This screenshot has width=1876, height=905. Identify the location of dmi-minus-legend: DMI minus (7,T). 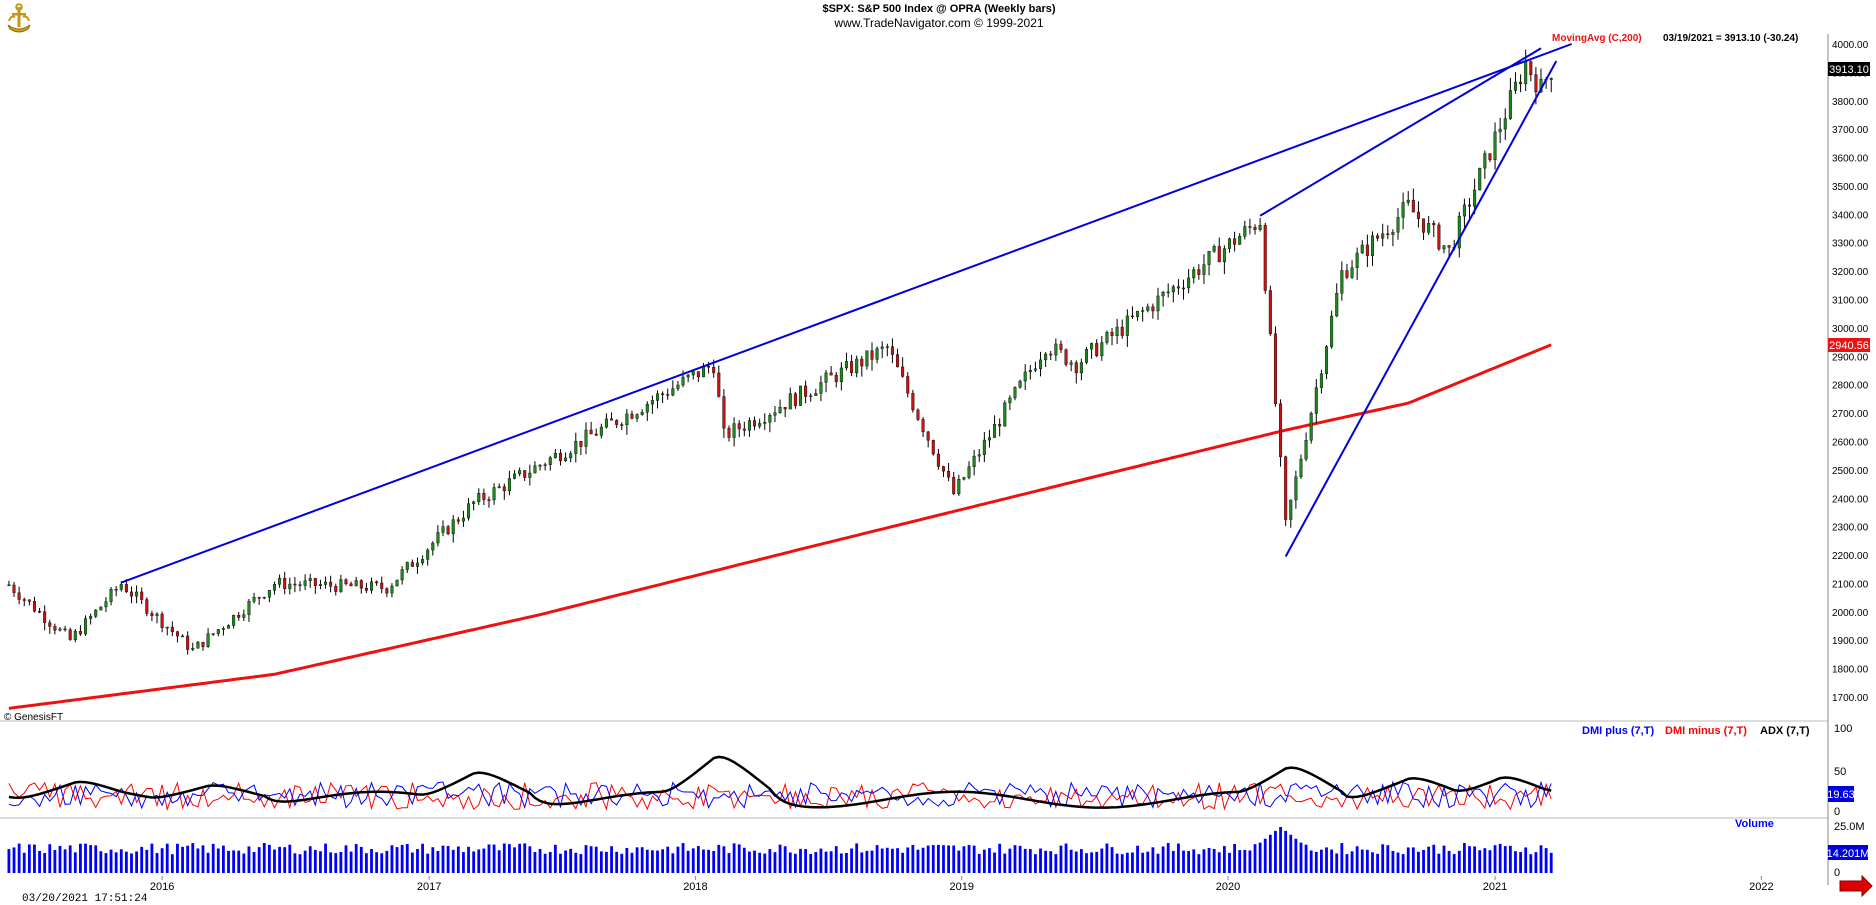
(1706, 731).